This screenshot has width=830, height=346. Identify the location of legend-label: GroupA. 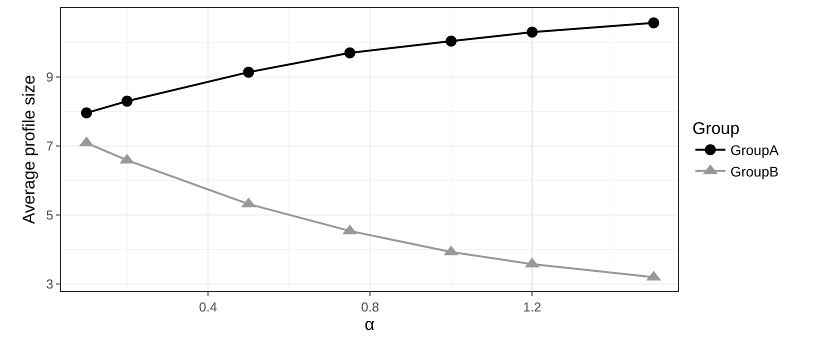
(755, 150).